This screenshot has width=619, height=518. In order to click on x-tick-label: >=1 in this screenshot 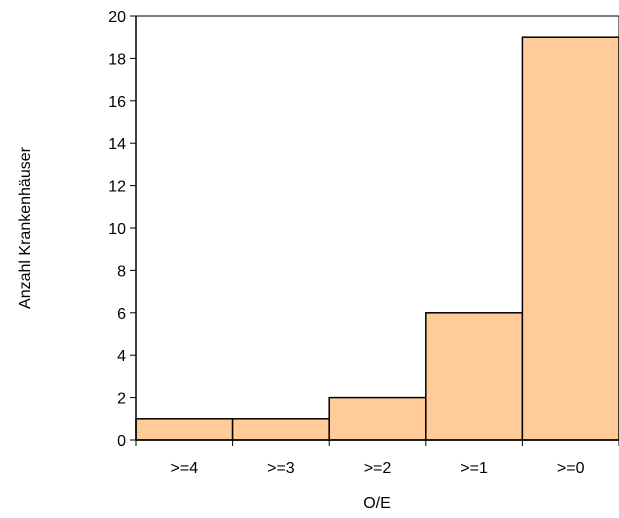, I will do `click(474, 468)`.